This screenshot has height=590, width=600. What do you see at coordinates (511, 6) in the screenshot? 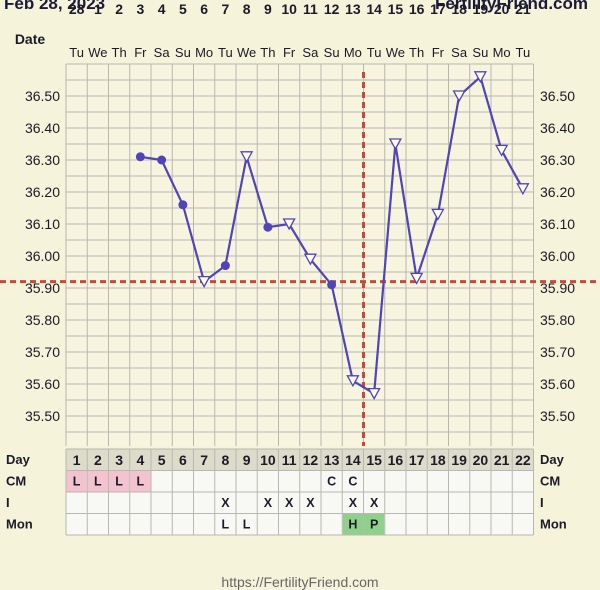
I see `site-name: FertilityFriend.com` at bounding box center [511, 6].